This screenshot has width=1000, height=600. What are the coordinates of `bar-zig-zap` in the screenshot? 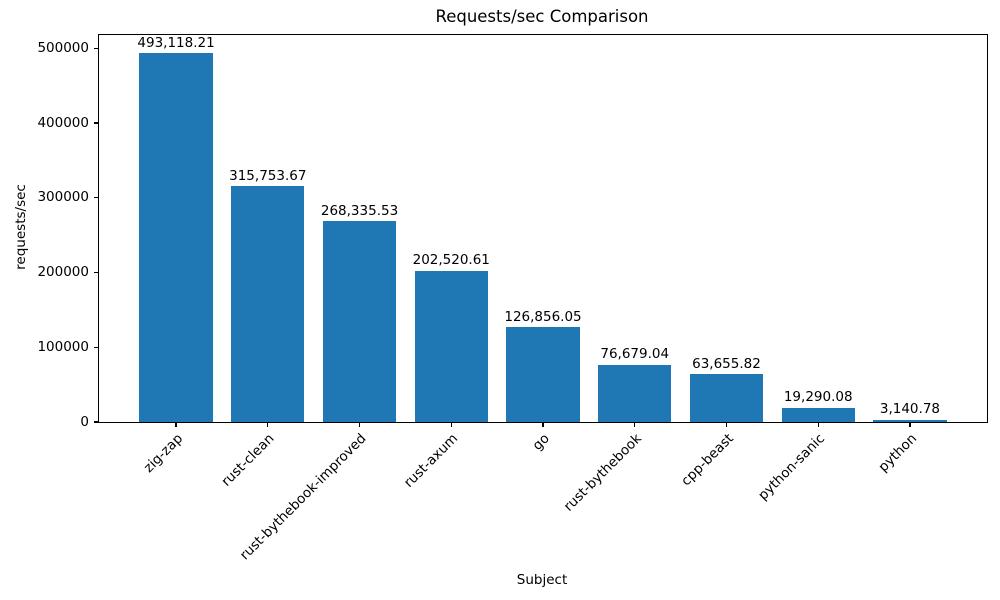 It's located at (176, 237).